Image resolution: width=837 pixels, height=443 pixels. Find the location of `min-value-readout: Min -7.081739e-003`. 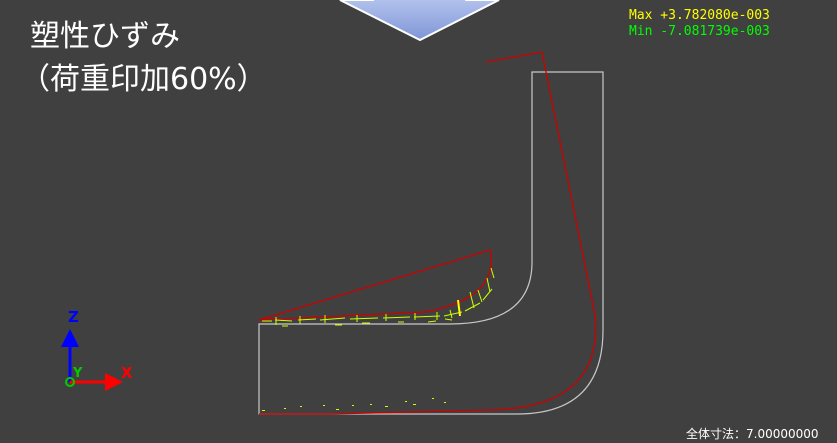

min-value-readout: Min -7.081739e-003 is located at coordinates (699, 31).